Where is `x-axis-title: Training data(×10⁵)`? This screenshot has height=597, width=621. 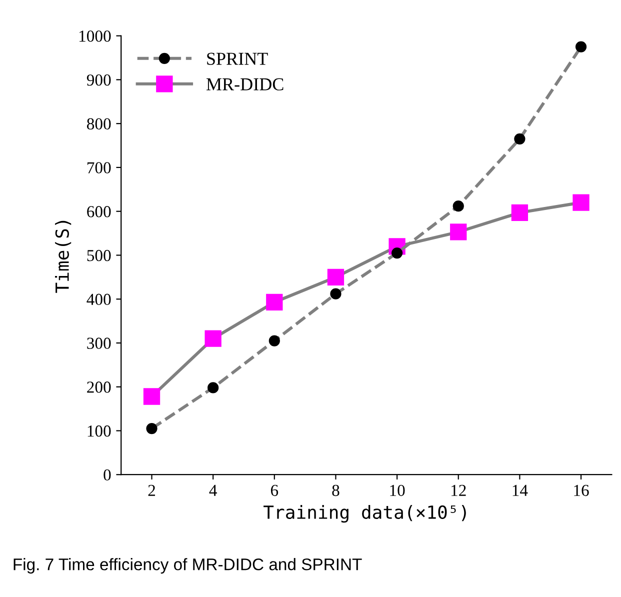
x-axis-title: Training data(×10⁵) is located at coordinates (365, 514).